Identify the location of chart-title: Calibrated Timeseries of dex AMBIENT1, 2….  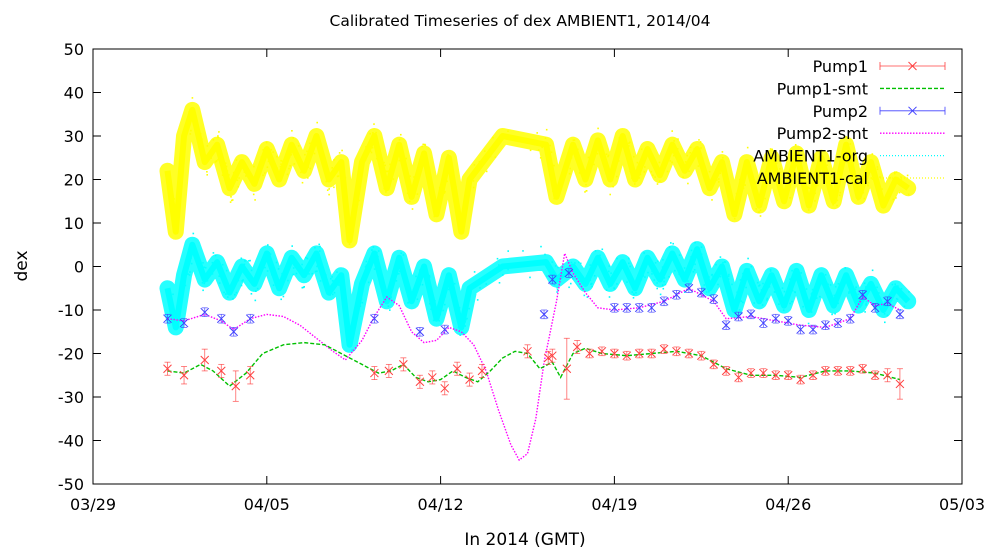
(520, 21).